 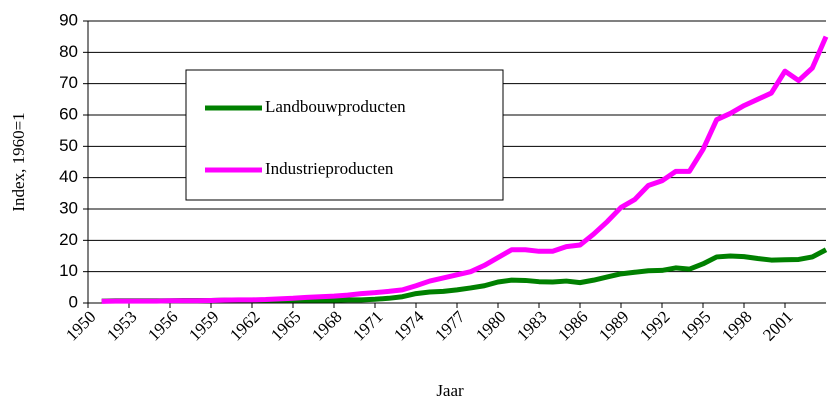 What do you see at coordinates (326, 325) in the screenshot?
I see `x-tick-label: 1968` at bounding box center [326, 325].